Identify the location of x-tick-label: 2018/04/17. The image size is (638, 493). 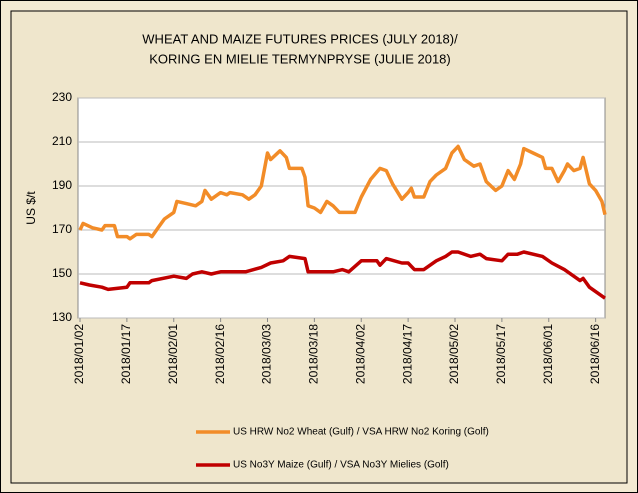
(407, 354).